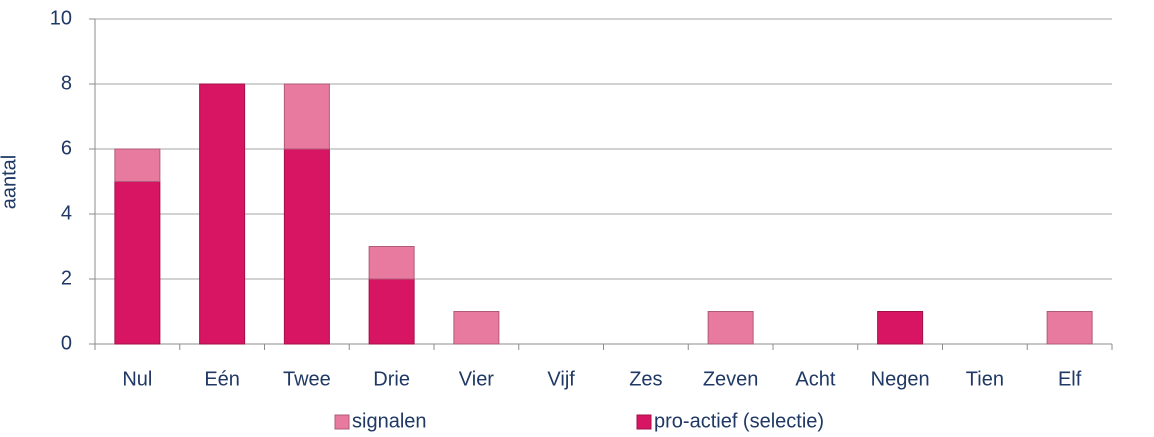 The image size is (1154, 437). I want to click on x-tick-label: Vier, so click(477, 379).